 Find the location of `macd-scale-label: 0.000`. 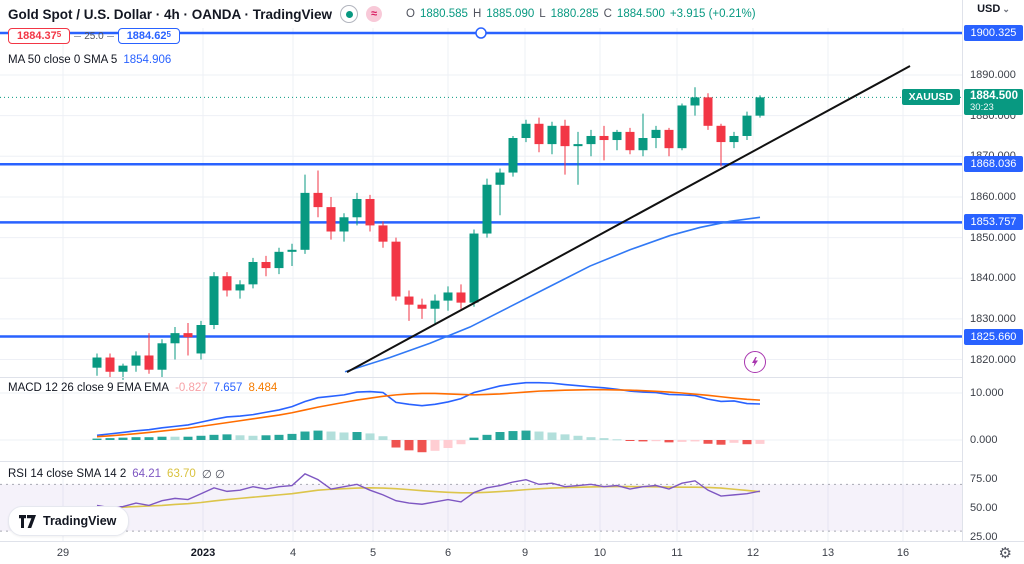

macd-scale-label: 0.000 is located at coordinates (993, 440).